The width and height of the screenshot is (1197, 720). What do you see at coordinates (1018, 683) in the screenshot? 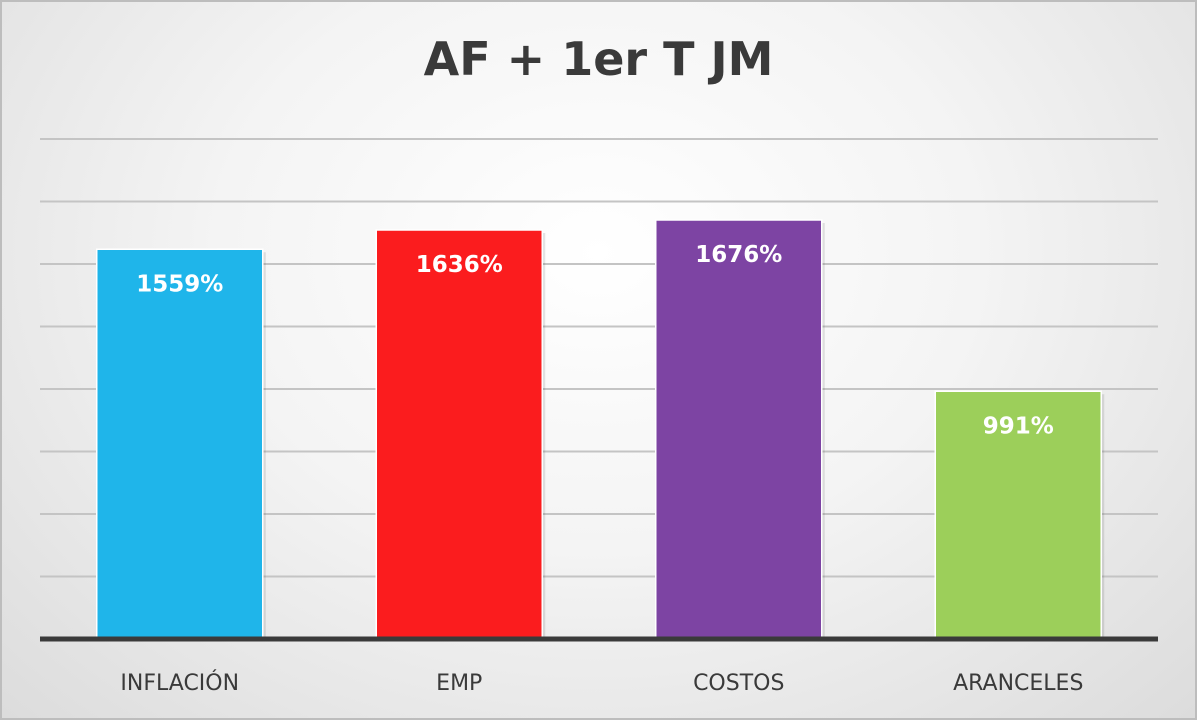
I see `category-label: ARANCELES` at bounding box center [1018, 683].